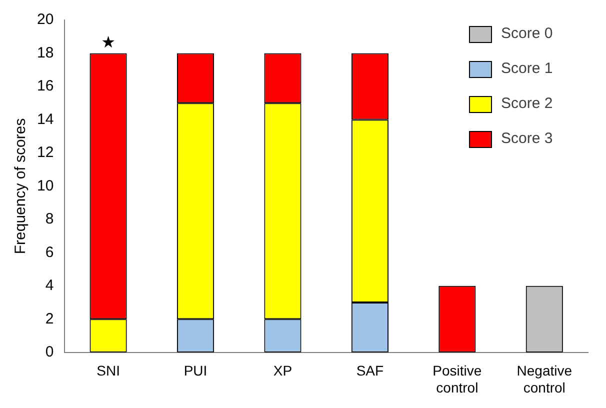  What do you see at coordinates (370, 370) in the screenshot?
I see `x-tick-label: SAF` at bounding box center [370, 370].